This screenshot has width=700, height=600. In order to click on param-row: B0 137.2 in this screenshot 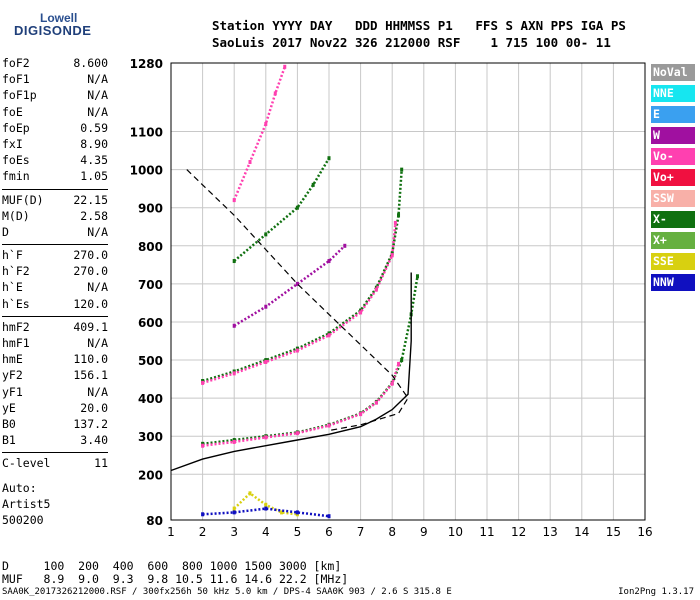, I will do `click(55, 425)`.